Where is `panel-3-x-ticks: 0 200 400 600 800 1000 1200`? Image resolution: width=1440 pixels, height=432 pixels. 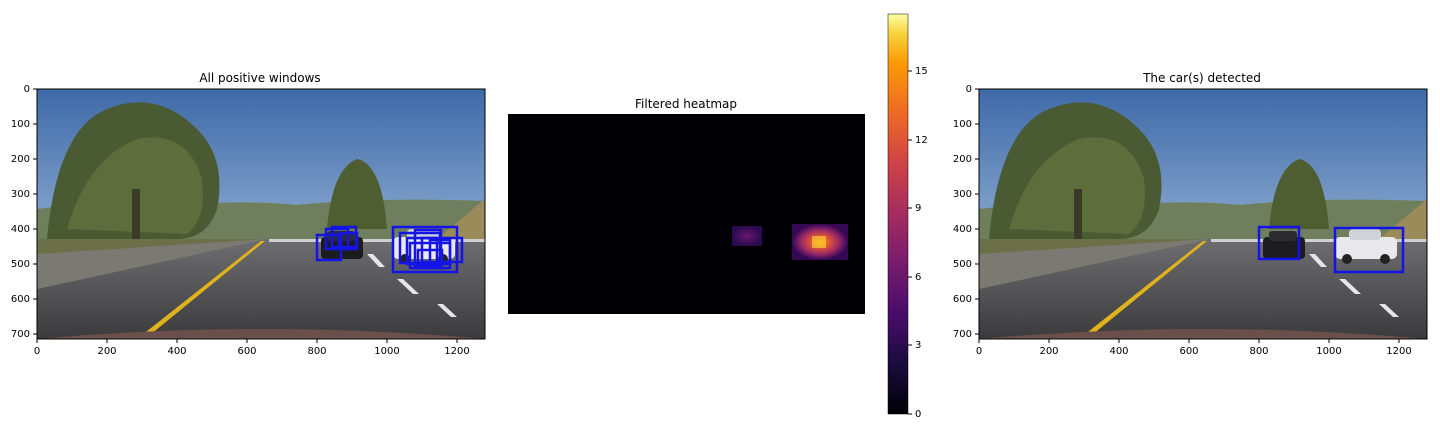 panel-3-x-ticks: 0 200 400 600 800 1000 1200 is located at coordinates (1194, 348).